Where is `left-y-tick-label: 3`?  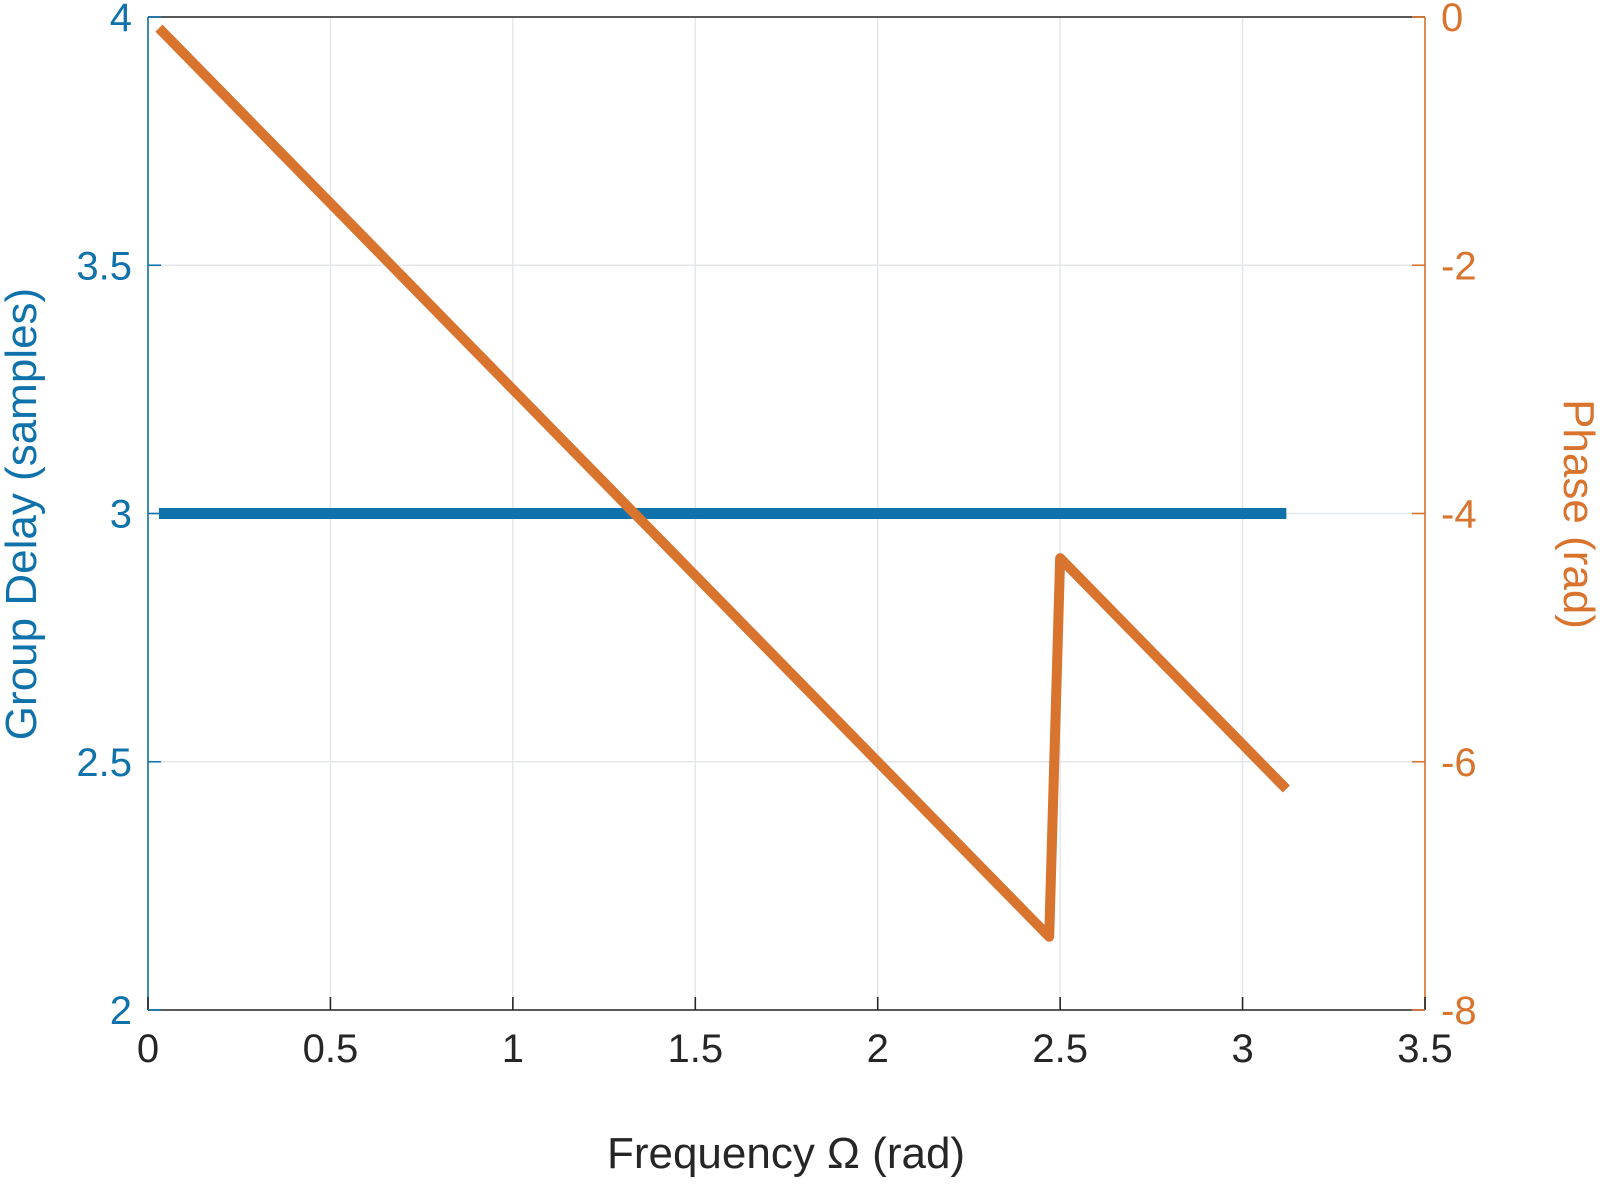 left-y-tick-label: 3 is located at coordinates (121, 515).